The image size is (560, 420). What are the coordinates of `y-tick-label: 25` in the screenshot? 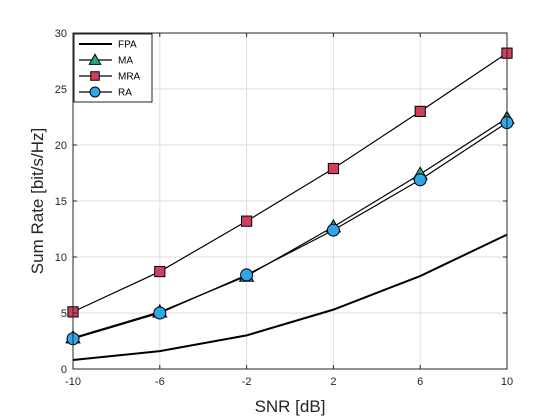 It's located at (61, 90).